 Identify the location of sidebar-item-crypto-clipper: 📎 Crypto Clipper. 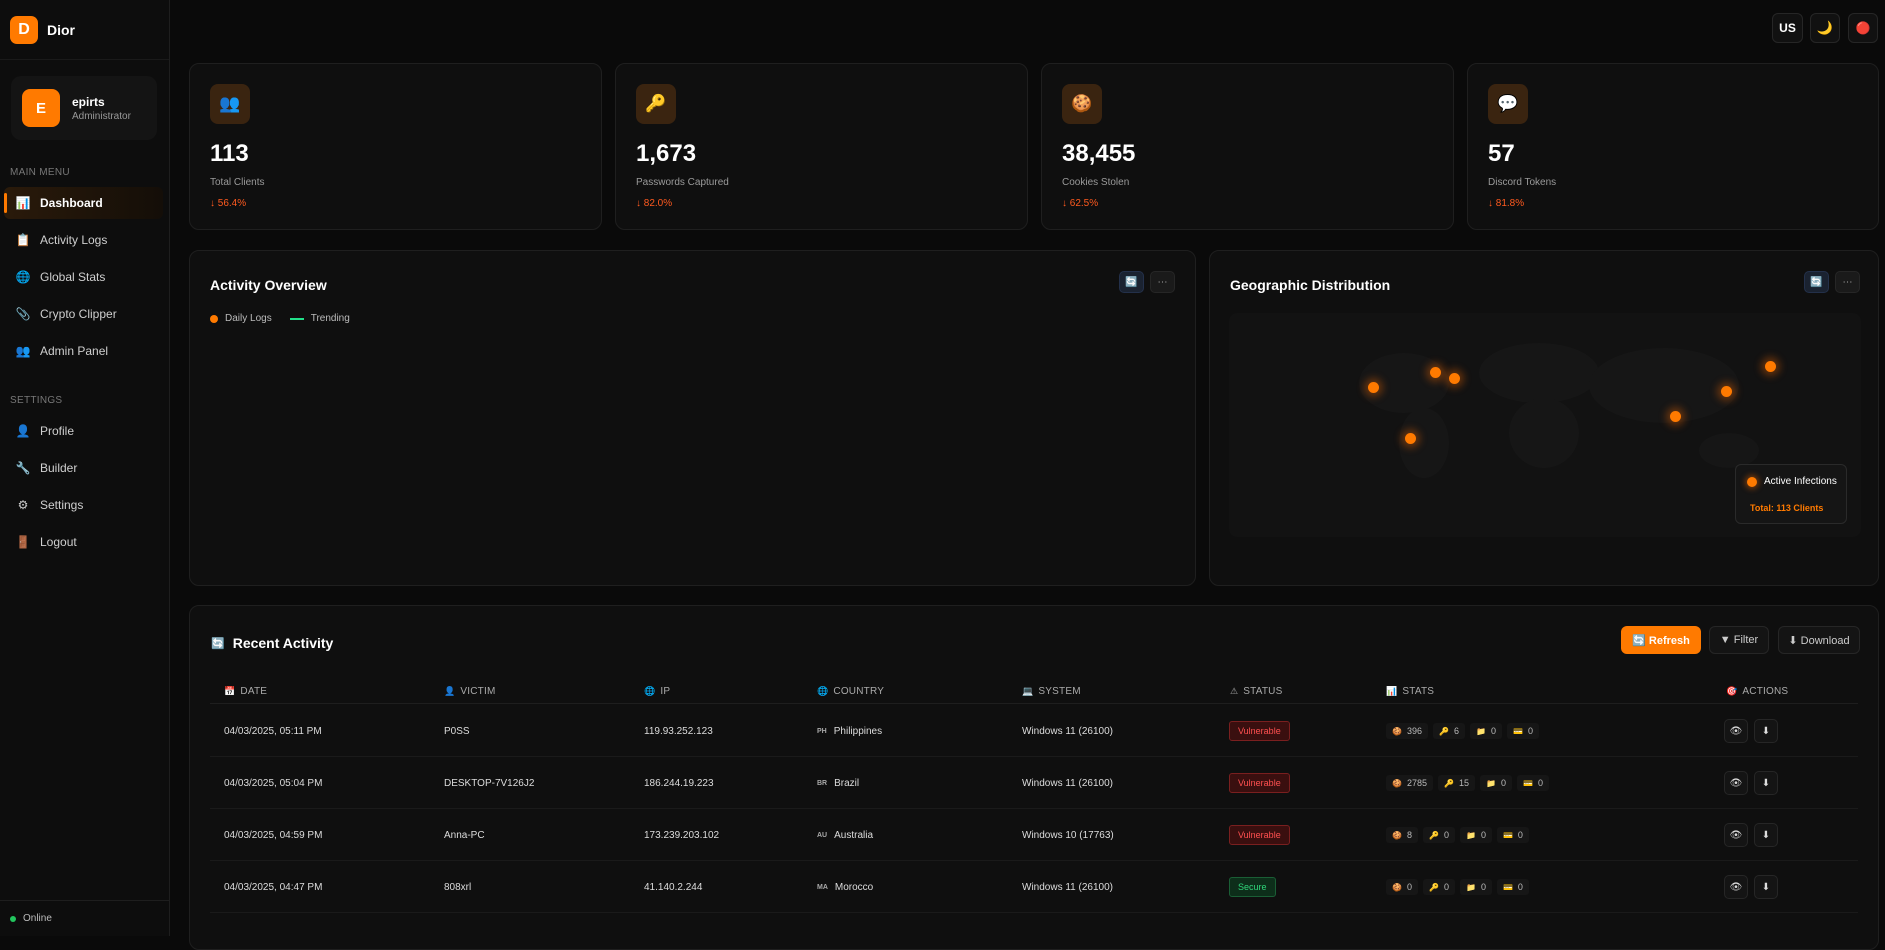
(83, 314).